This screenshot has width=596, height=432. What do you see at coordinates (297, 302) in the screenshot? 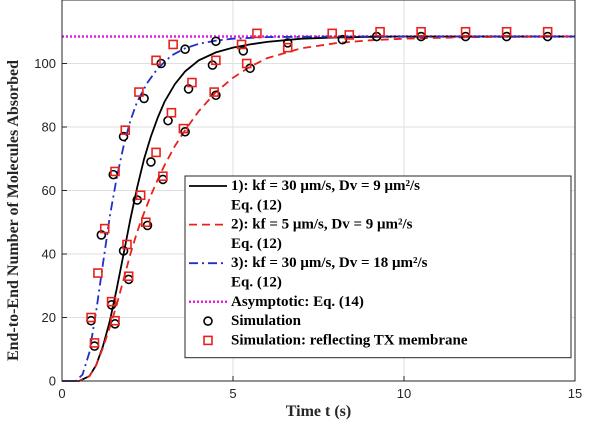
I see `legend-label: Asymptotic: Eq. (14)` at bounding box center [297, 302].